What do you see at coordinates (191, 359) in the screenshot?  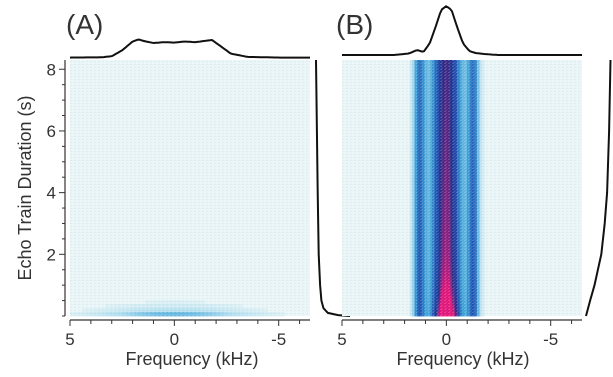 I see `x-axis-title-a: Frequency (kHz)` at bounding box center [191, 359].